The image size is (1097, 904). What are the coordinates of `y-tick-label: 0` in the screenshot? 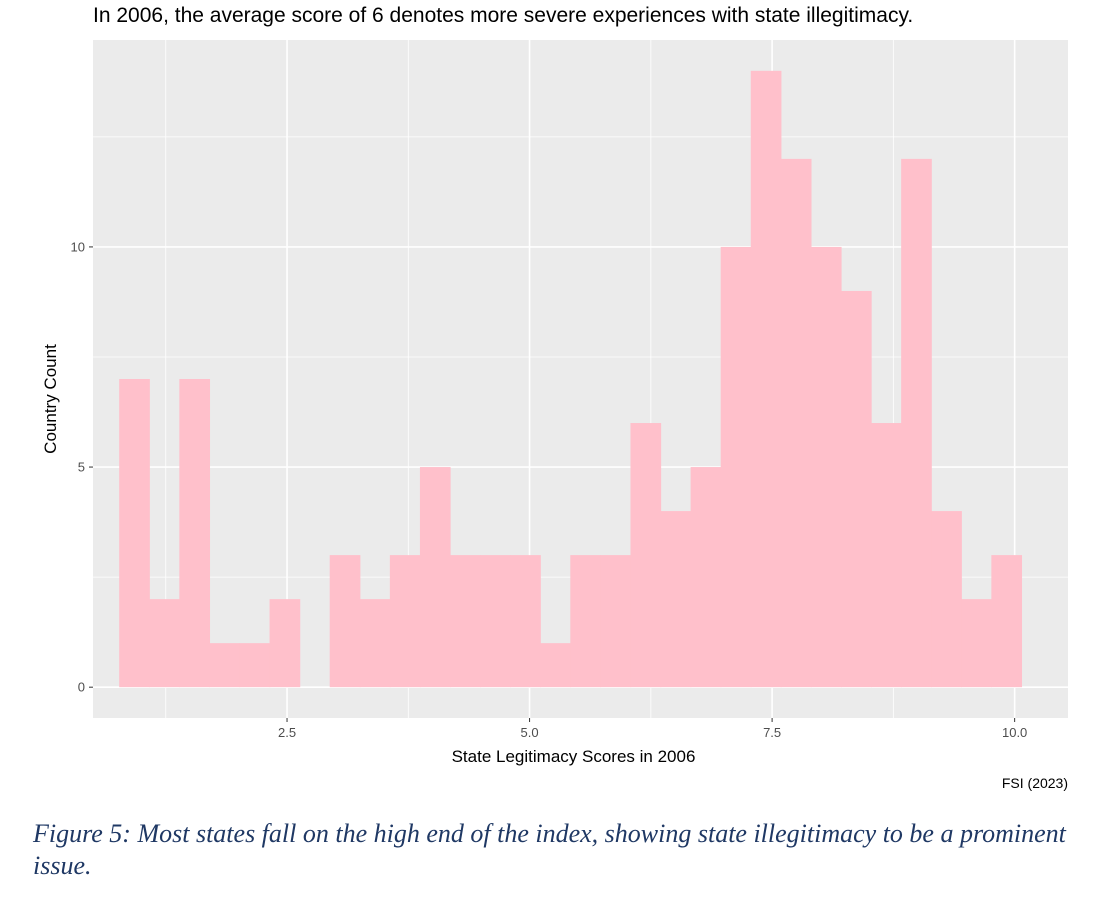 It's located at (81, 687).